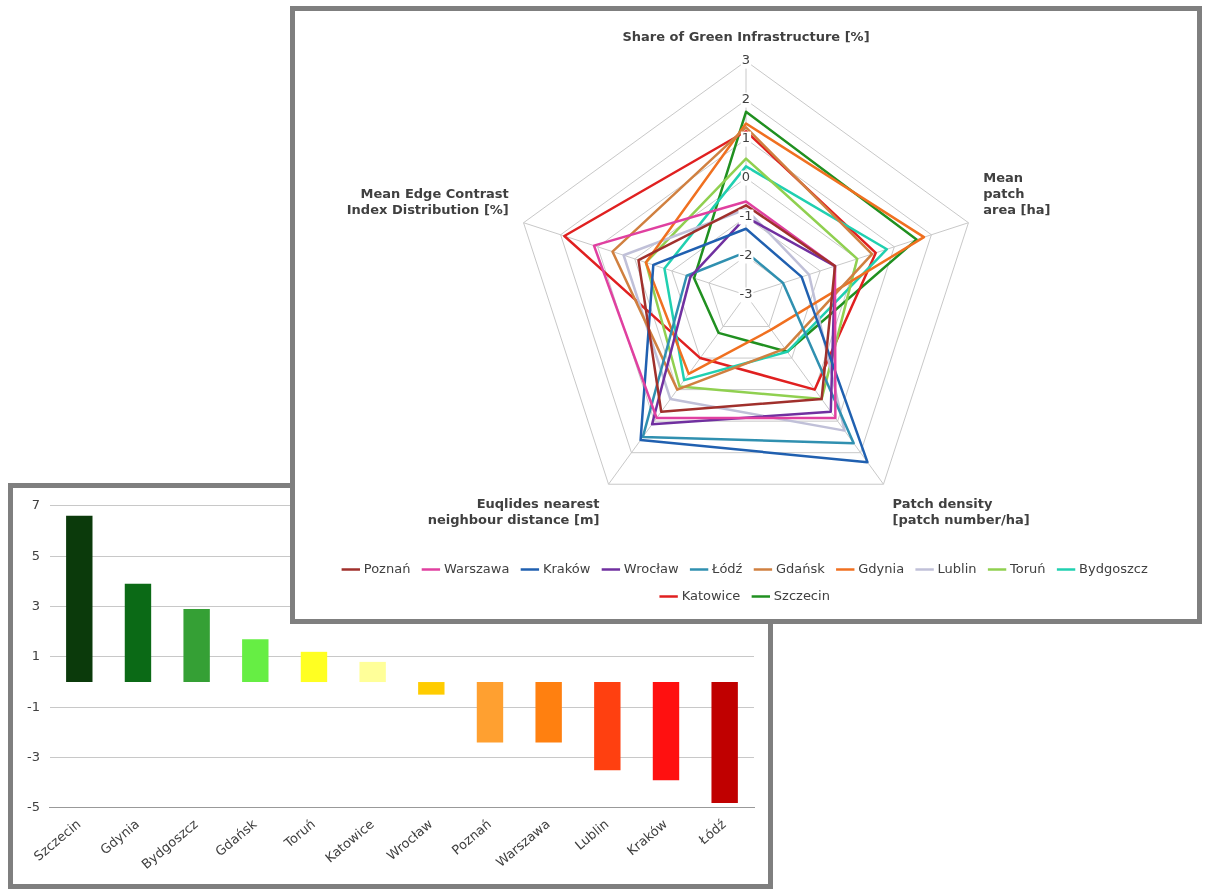 The width and height of the screenshot is (1205, 892). Describe the element at coordinates (427, 201) in the screenshot. I see `spoke-label: Mean Edge Contrast Index Distribution [%]` at that location.